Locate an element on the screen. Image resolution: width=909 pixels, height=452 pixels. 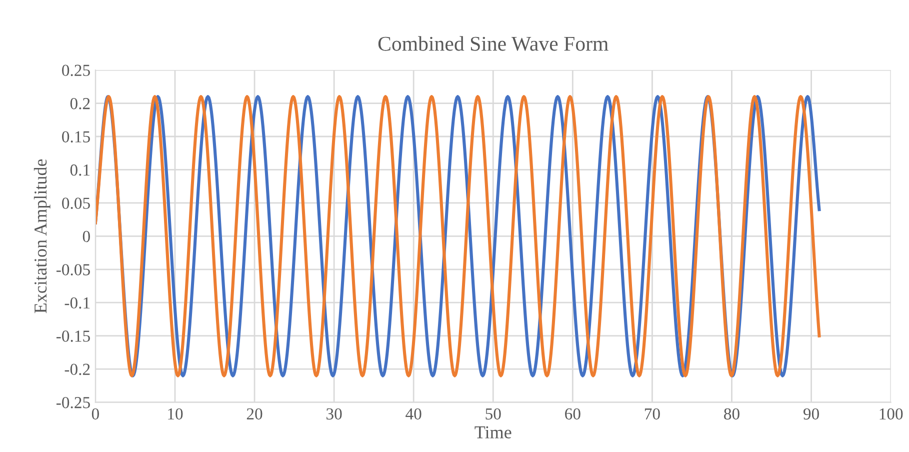
x-tick-label: 40 is located at coordinates (414, 414).